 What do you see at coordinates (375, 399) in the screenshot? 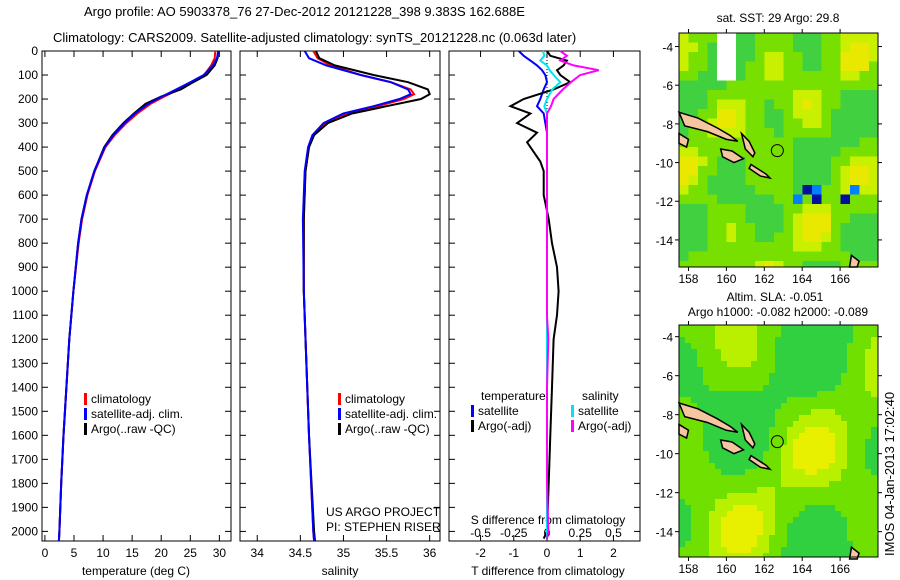
I see `salinity-legend-label: climatology` at bounding box center [375, 399].